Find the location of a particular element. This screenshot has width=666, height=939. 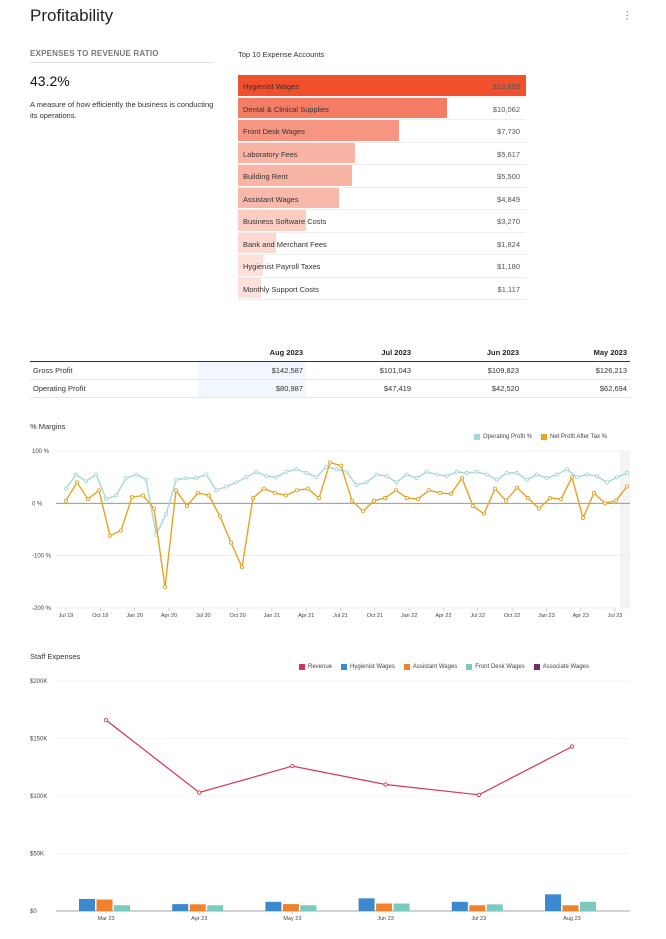

kebab-vertical-icon: ⋯ is located at coordinates (627, 15).